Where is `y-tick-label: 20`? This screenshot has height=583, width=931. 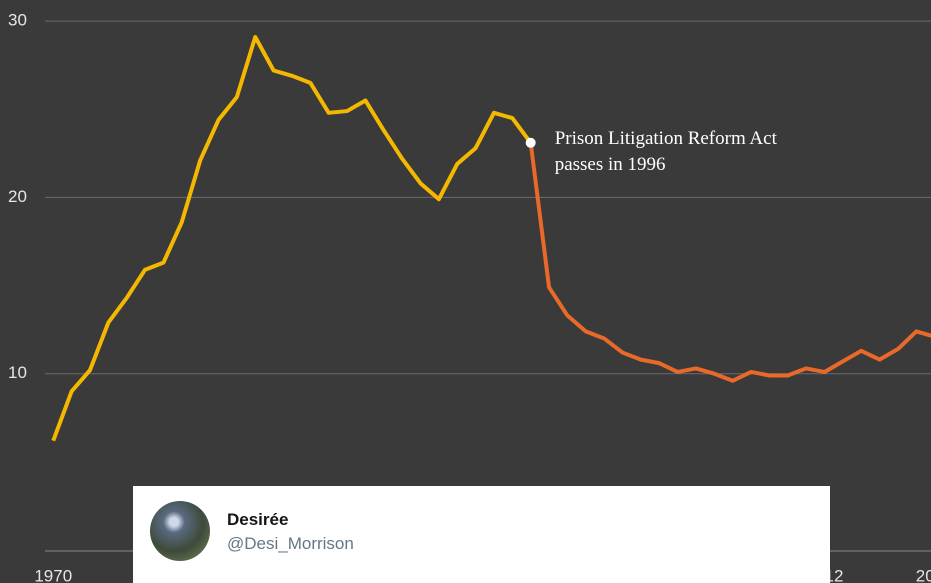 y-tick-label: 20 is located at coordinates (17, 196).